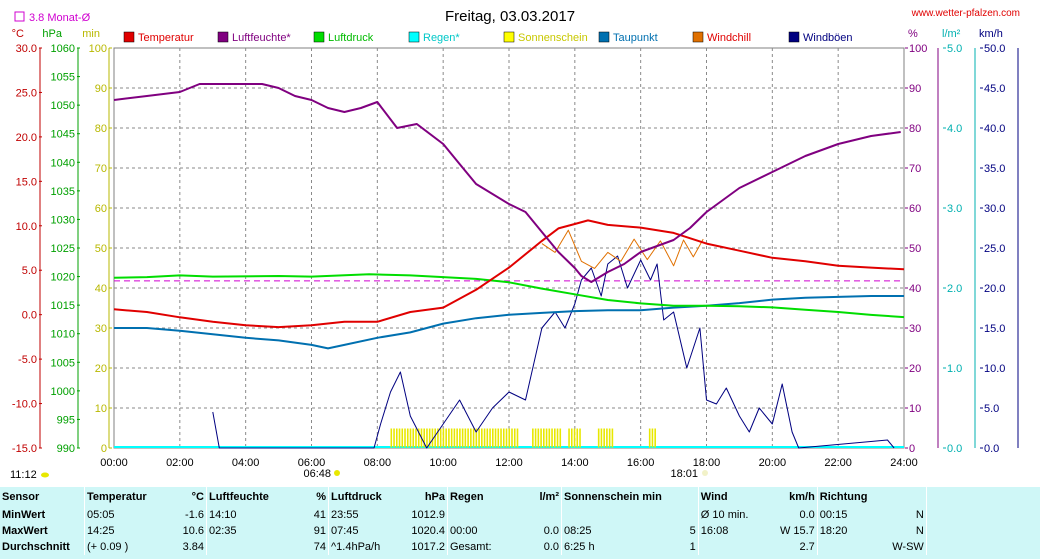 The width and height of the screenshot is (1058, 559). I want to click on sunset-icon, so click(705, 473).